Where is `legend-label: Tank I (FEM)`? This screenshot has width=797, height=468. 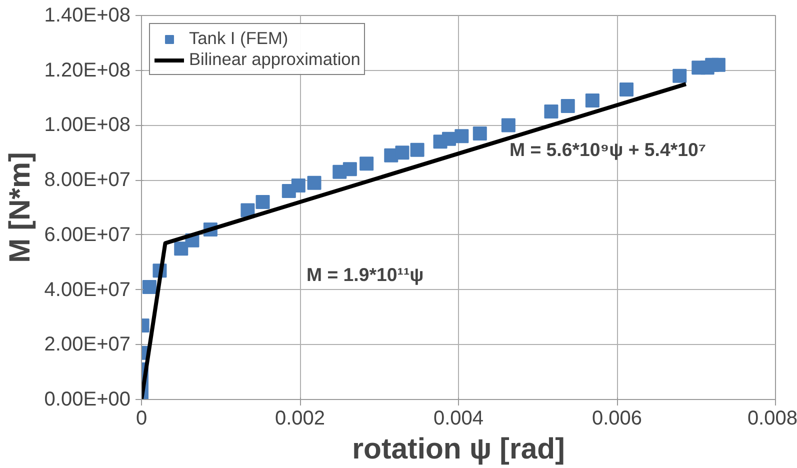 legend-label: Tank I (FEM) is located at coordinates (238, 38).